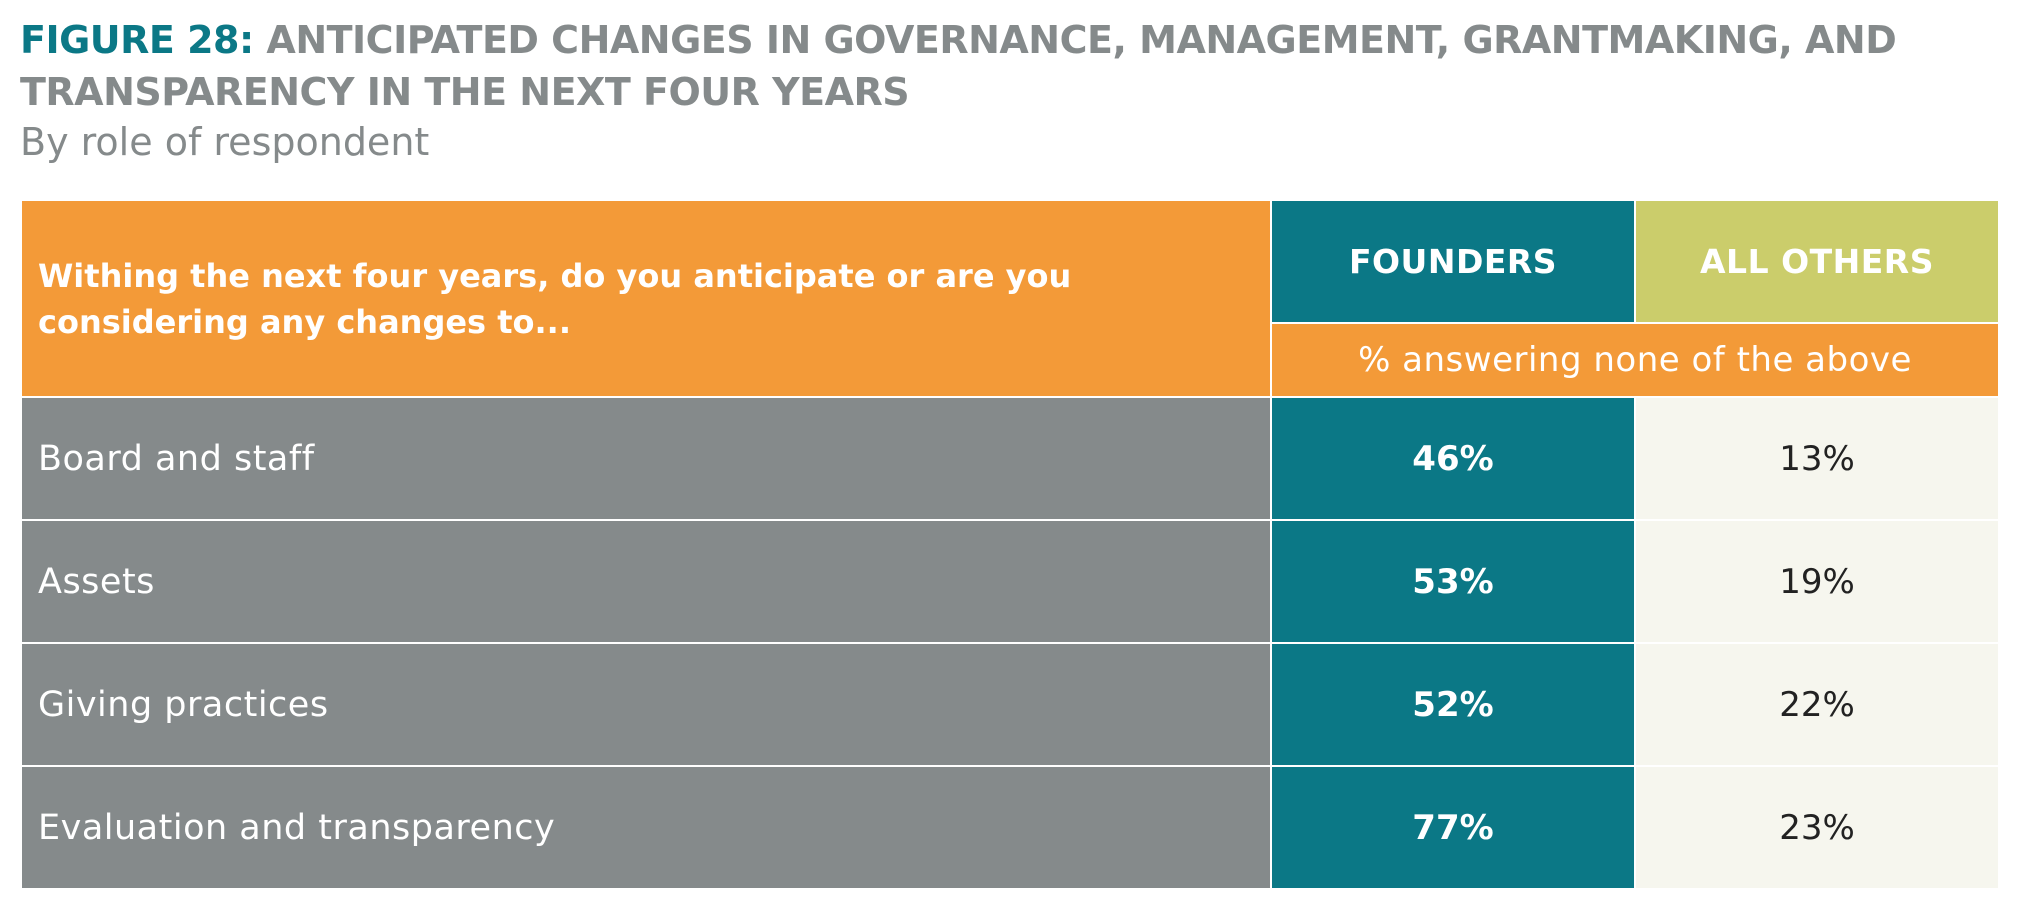 This screenshot has width=2018, height=917. I want to click on table-row: Board and staff 46% 13%, so click(1010, 458).